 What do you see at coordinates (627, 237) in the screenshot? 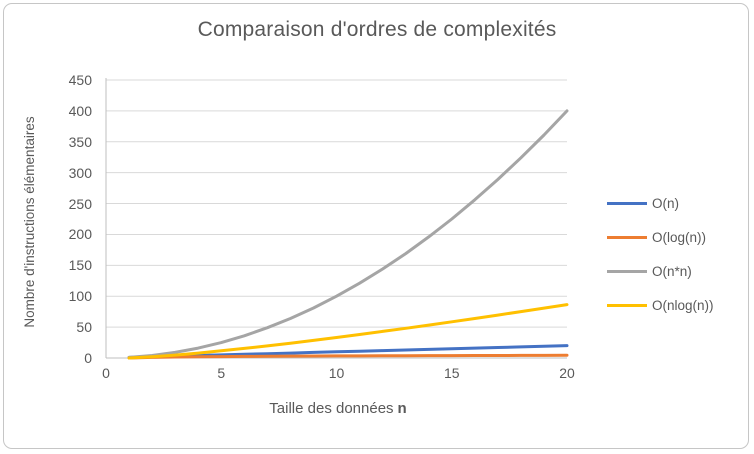
I see `legend-swatch-O(log(n))` at bounding box center [627, 237].